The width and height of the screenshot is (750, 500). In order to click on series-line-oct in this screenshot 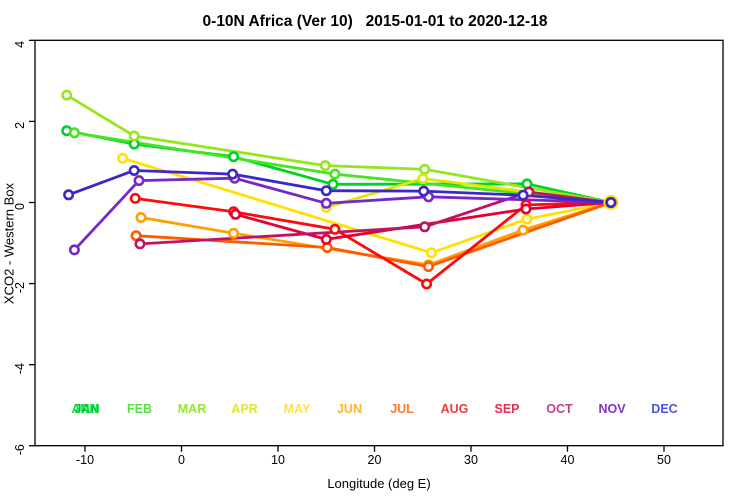, I will do `click(375, 218)`.